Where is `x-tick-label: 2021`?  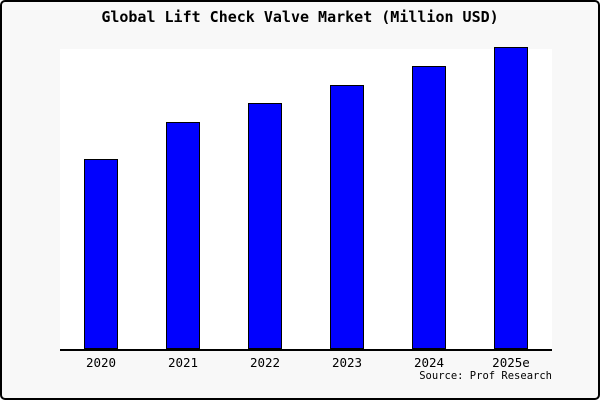 x-tick-label: 2021 is located at coordinates (183, 362).